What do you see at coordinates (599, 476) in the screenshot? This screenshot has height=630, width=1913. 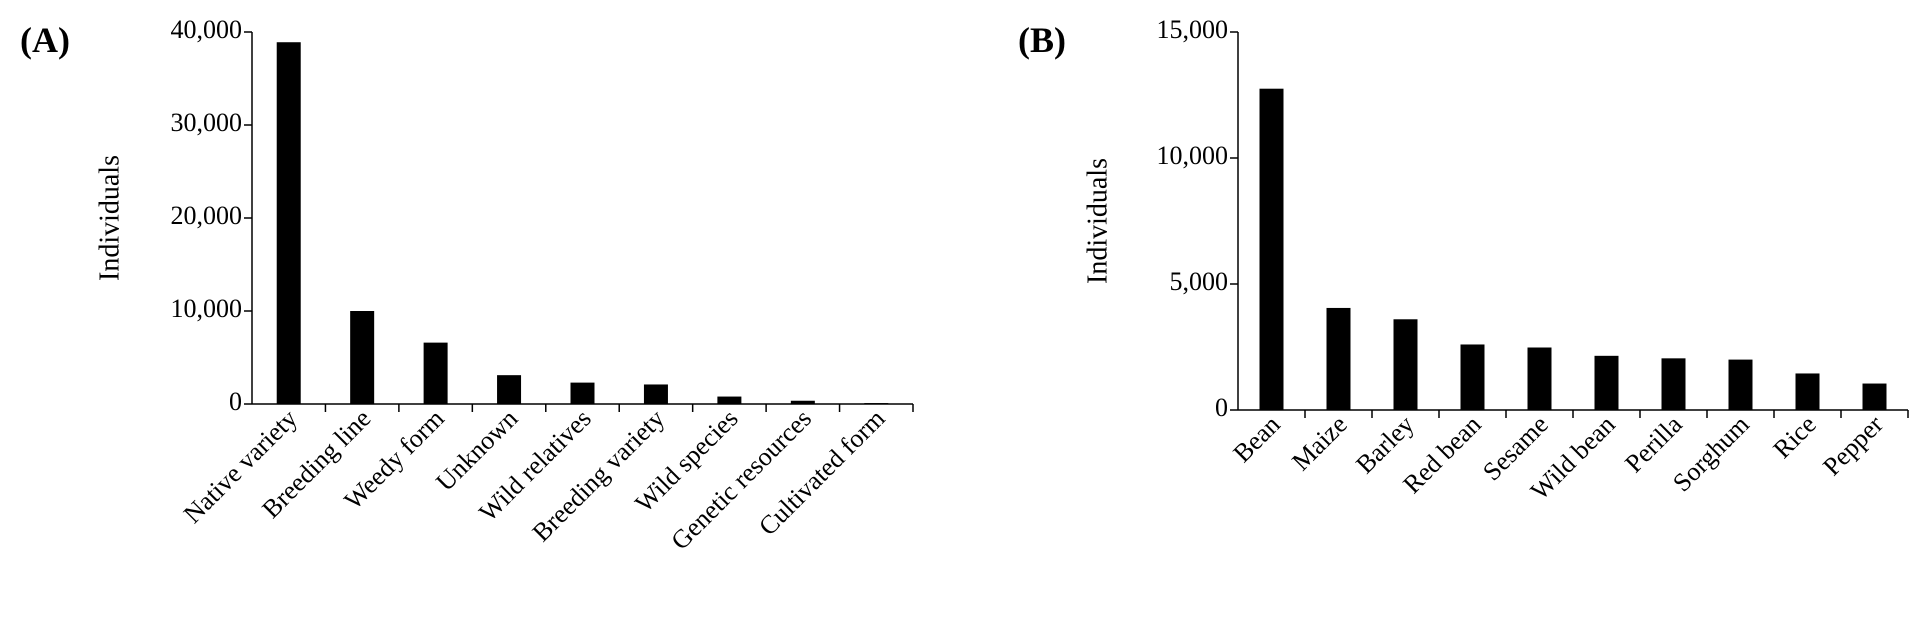 I see `x-tick-label: Breeding variety` at bounding box center [599, 476].